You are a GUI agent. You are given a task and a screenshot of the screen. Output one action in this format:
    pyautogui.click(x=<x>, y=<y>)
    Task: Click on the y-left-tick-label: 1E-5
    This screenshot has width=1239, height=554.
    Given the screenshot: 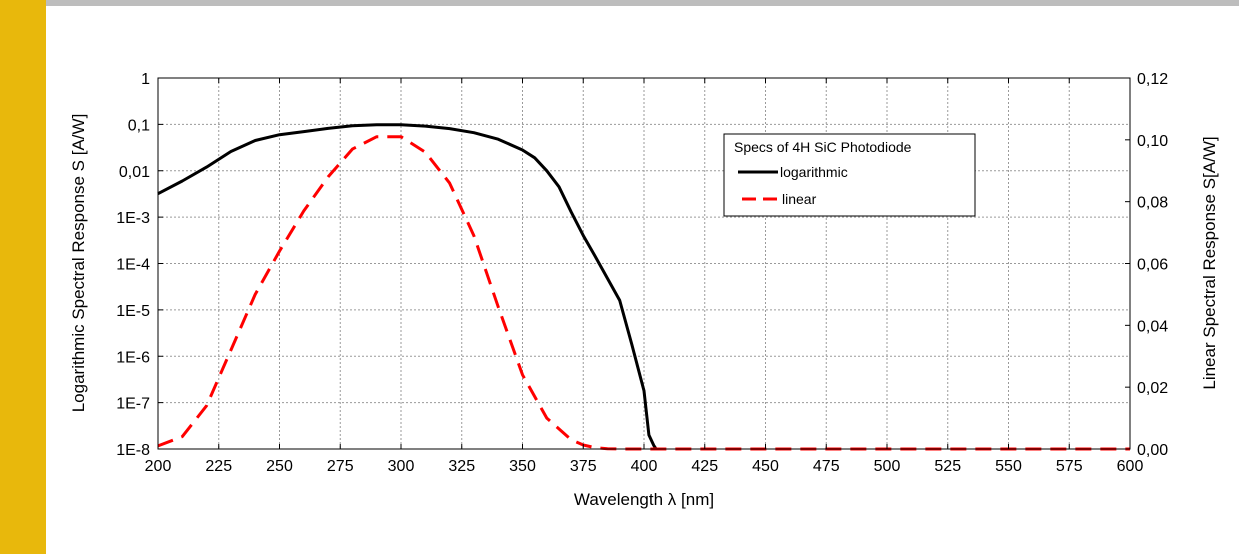 What is the action you would take?
    pyautogui.click(x=133, y=311)
    